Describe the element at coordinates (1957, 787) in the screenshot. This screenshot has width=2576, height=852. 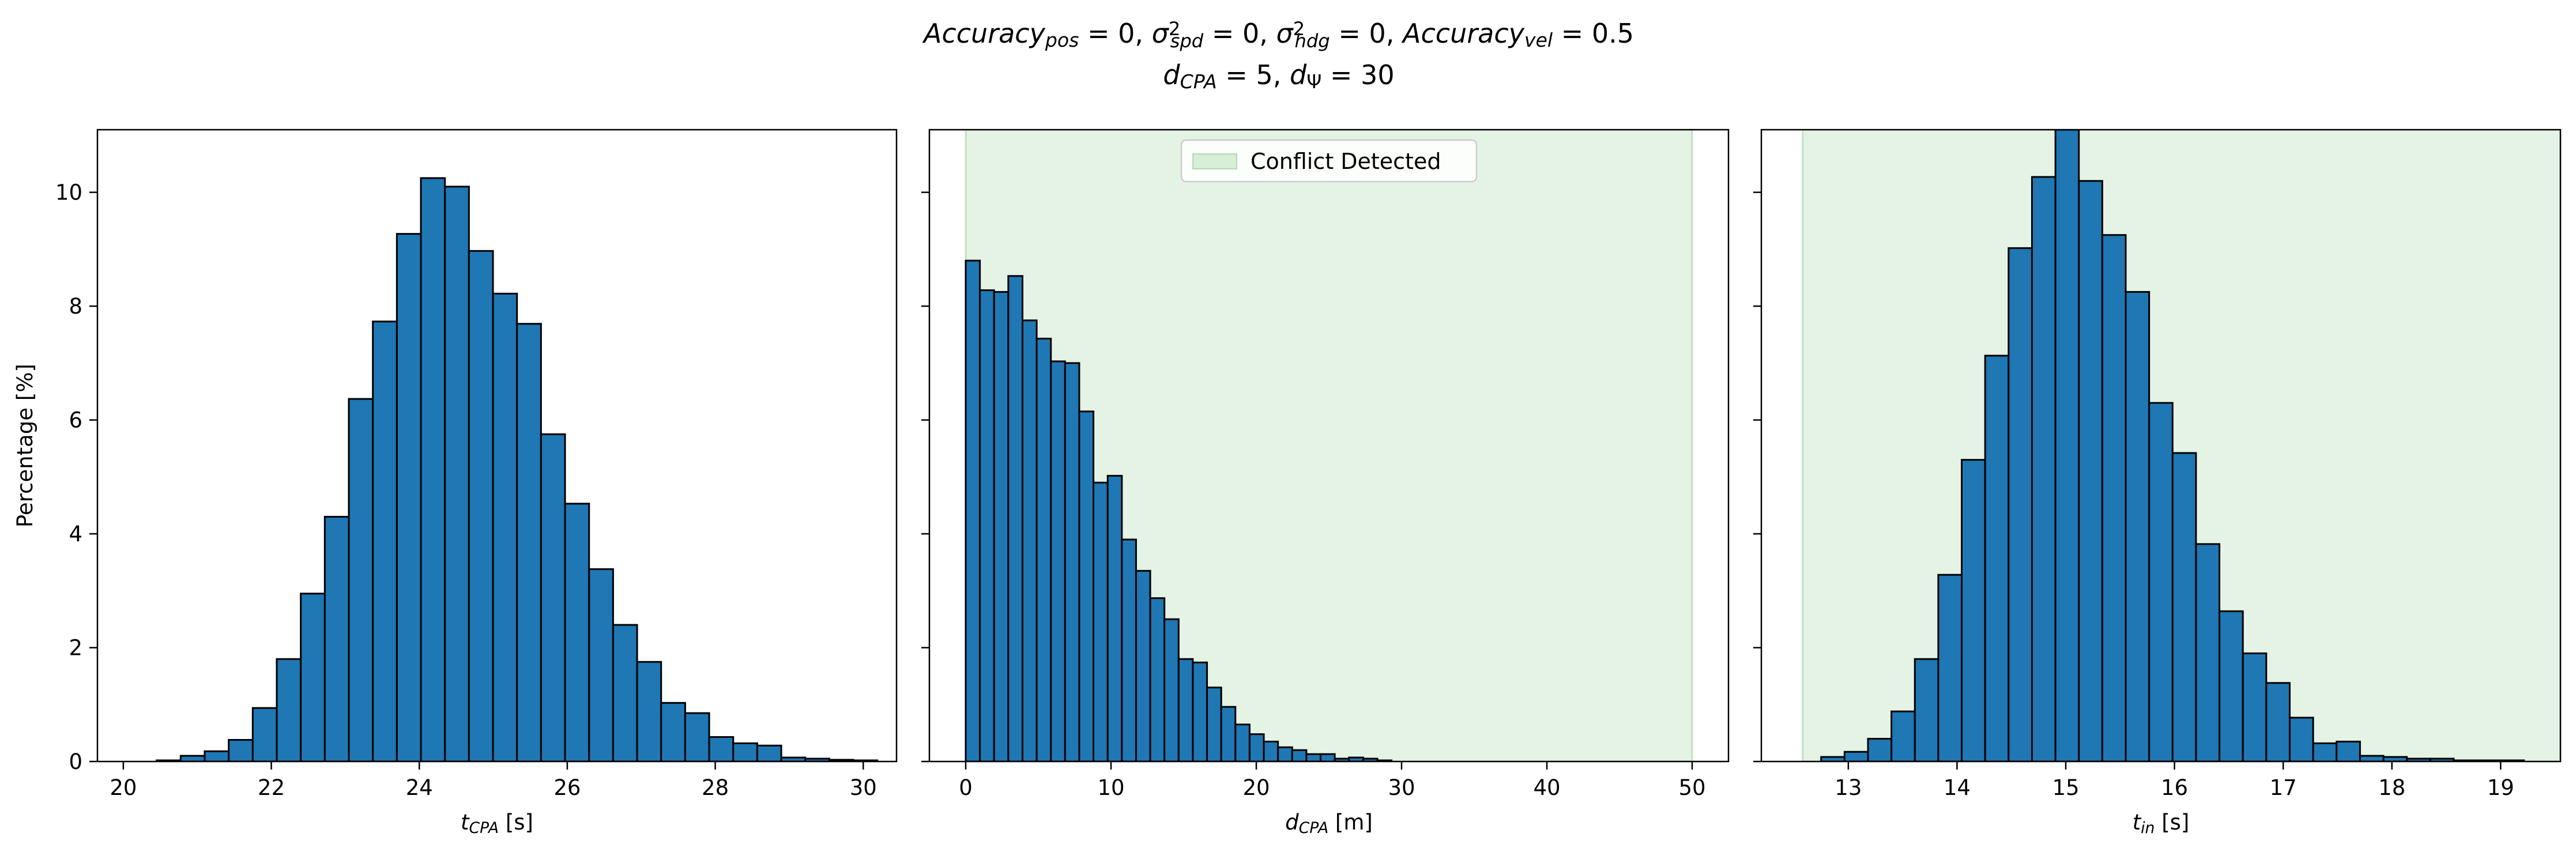
I see `x-tick-label: 14` at that location.